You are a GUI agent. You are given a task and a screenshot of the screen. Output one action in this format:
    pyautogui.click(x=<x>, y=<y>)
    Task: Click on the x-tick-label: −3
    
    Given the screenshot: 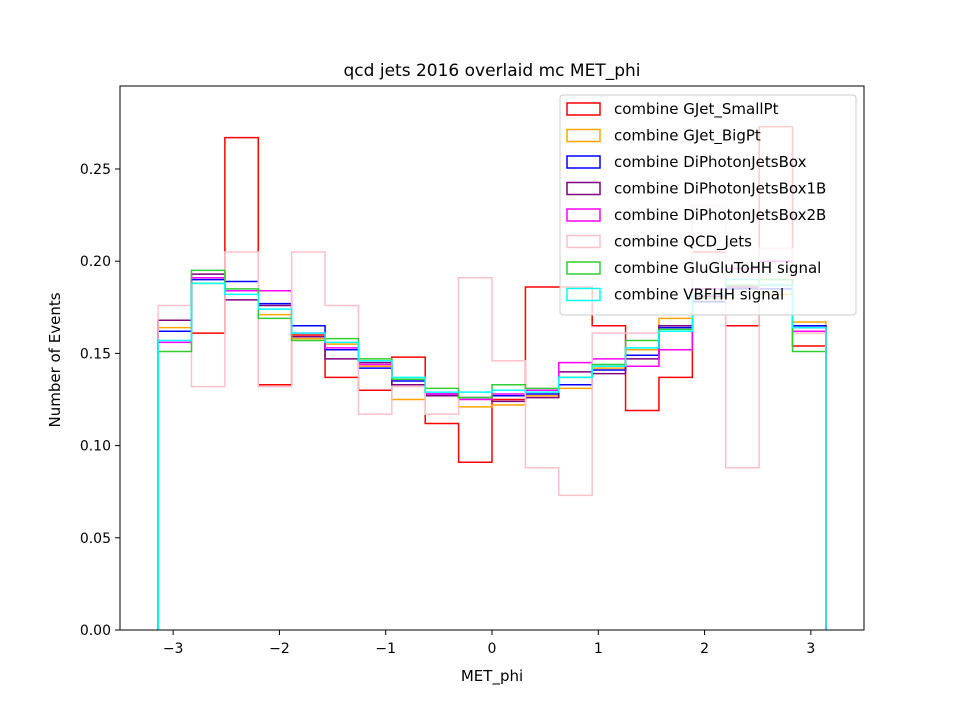 What is the action you would take?
    pyautogui.click(x=173, y=649)
    